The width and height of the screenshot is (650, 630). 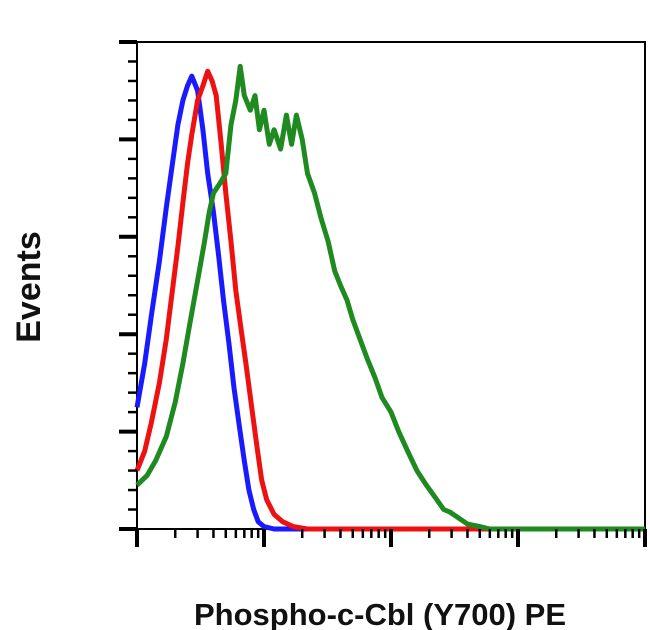 I want to click on x-axis-label: Phospho-c-Cbl (Y700) PE, so click(x=380, y=613).